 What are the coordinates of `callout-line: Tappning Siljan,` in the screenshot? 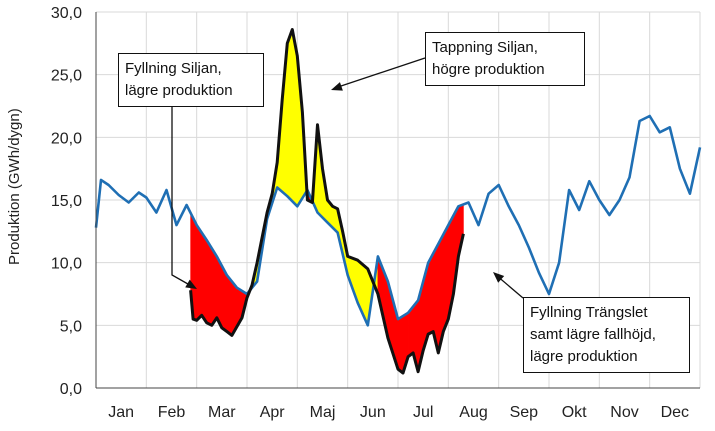 It's located at (485, 47).